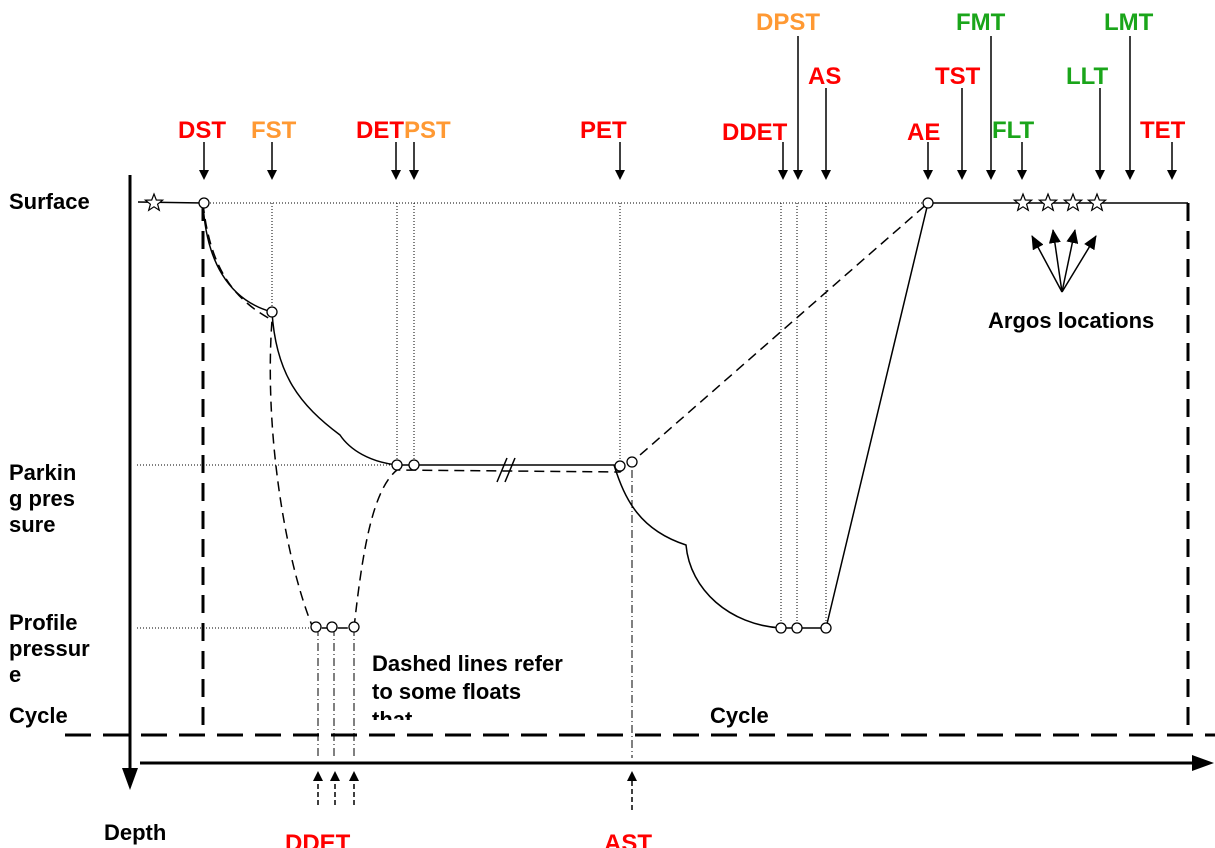  I want to click on dash-dot-verticals, so click(475, 614).